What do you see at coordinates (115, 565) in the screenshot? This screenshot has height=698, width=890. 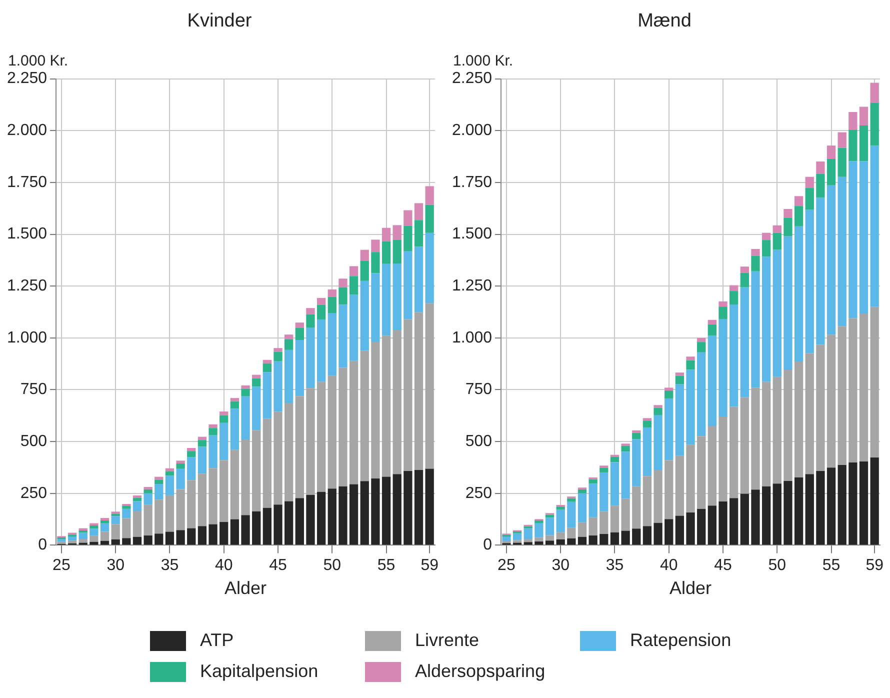 I see `x-tick-label: 30` at bounding box center [115, 565].